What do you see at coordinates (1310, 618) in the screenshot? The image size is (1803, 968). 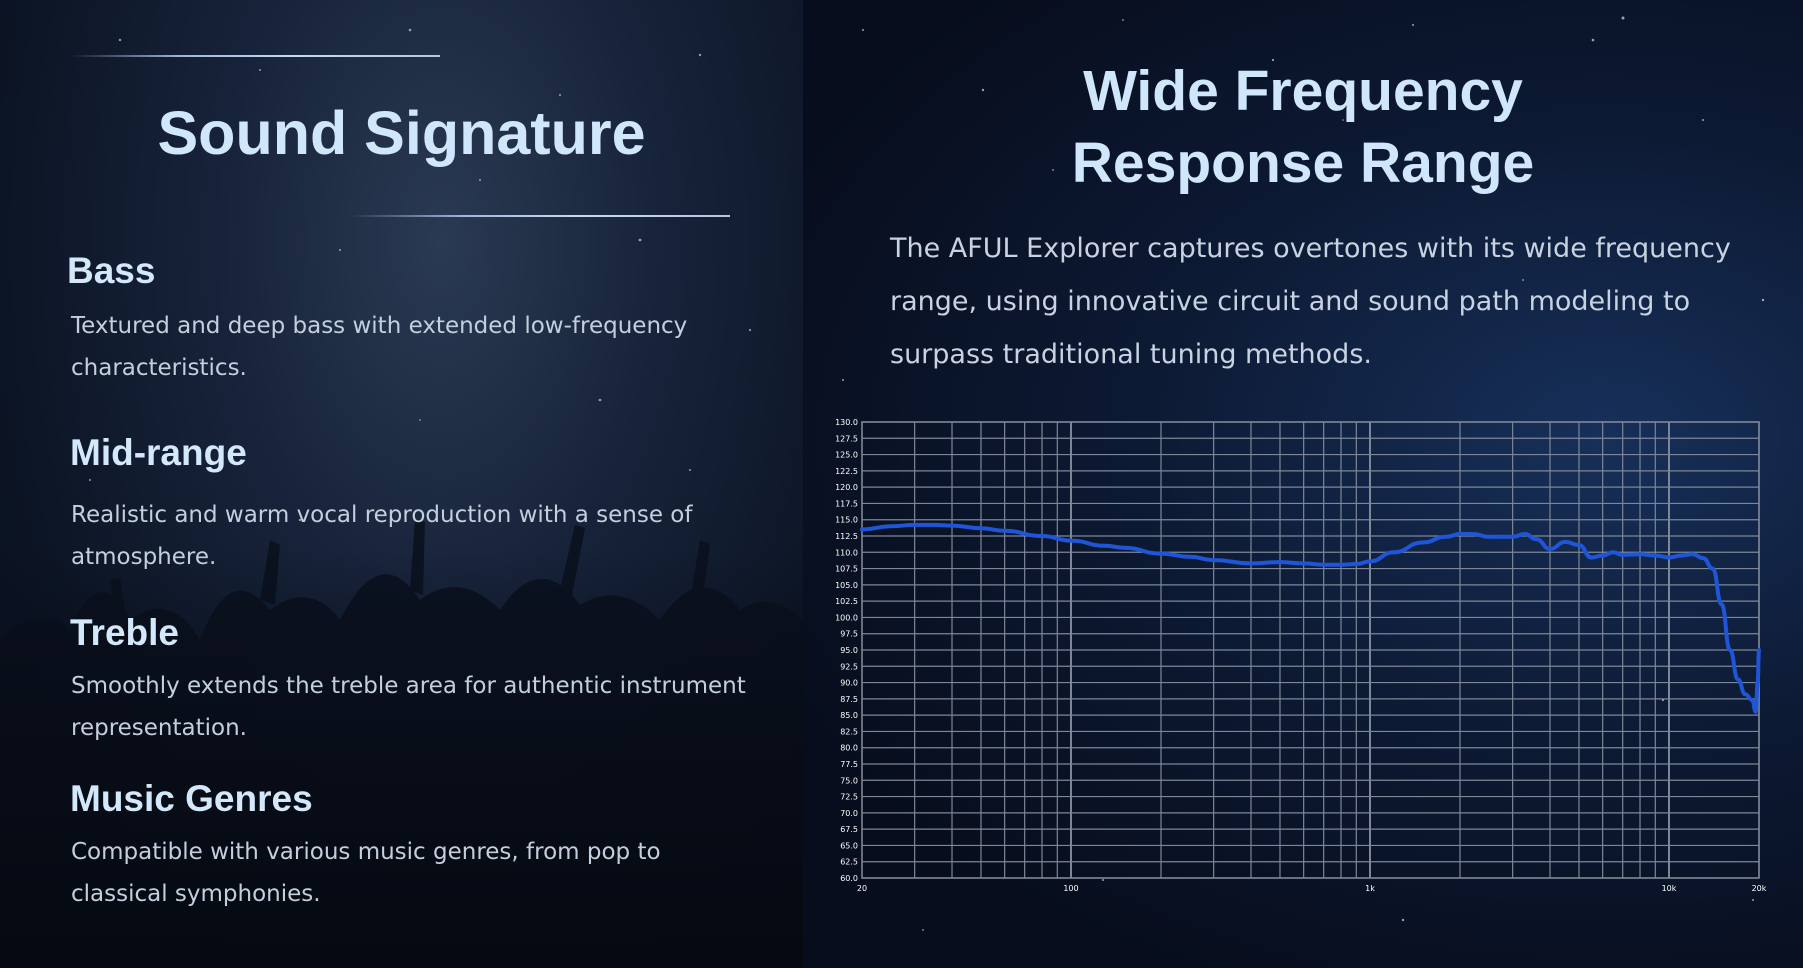 I see `frequency-response-curve` at bounding box center [1310, 618].